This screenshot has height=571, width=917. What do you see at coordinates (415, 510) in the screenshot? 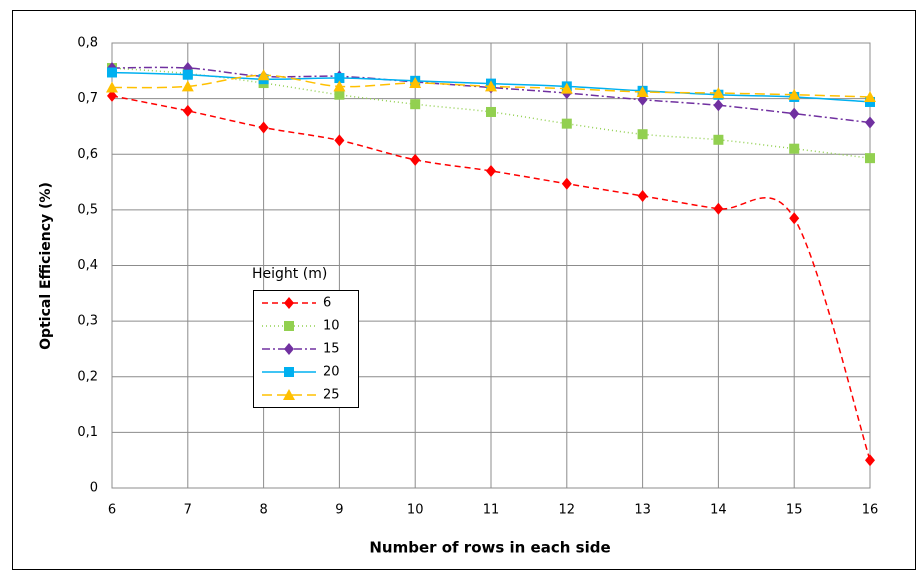
I see `x-tick-label: 10` at bounding box center [415, 510].